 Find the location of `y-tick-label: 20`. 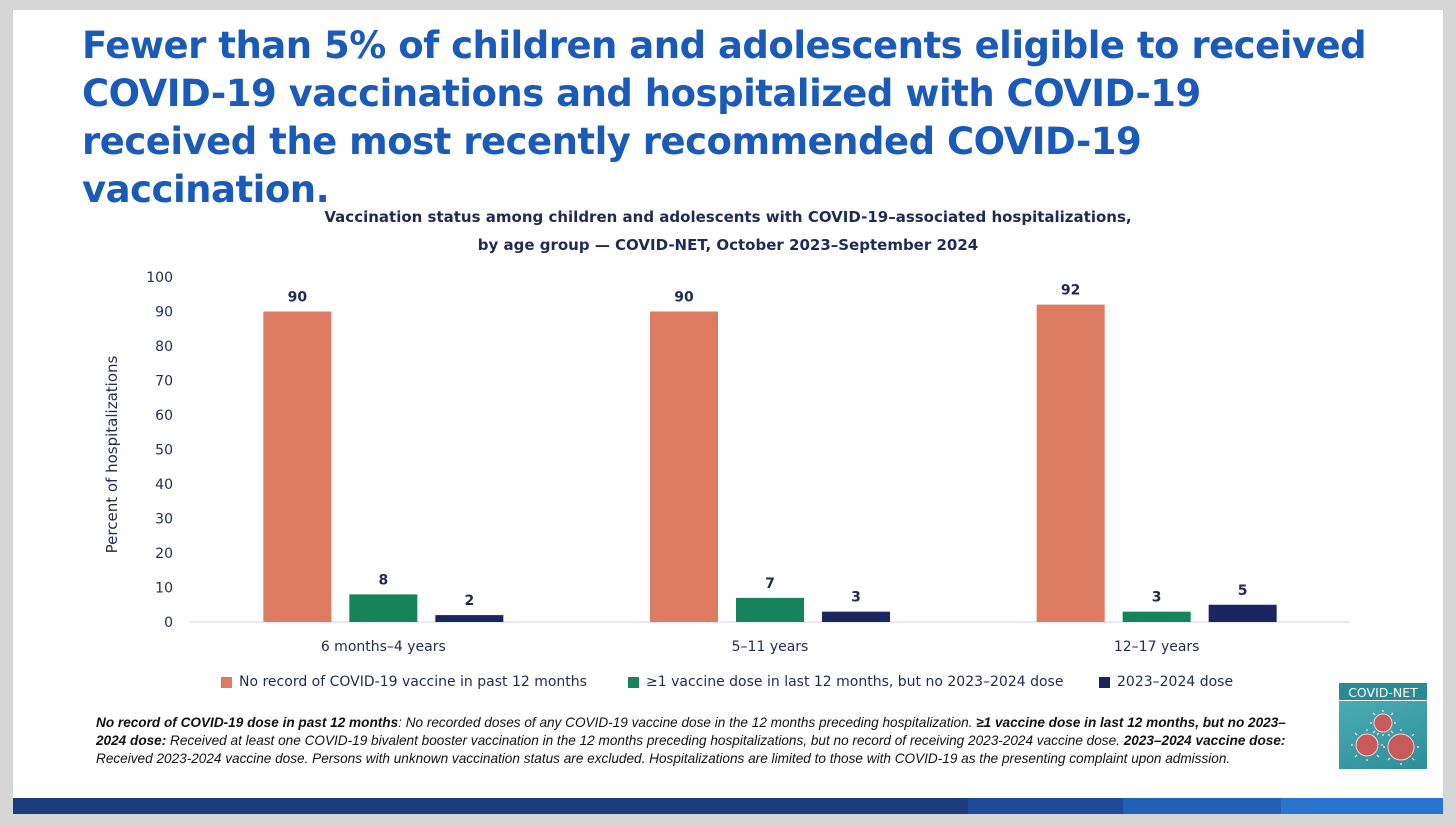

y-tick-label: 20 is located at coordinates (164, 554).